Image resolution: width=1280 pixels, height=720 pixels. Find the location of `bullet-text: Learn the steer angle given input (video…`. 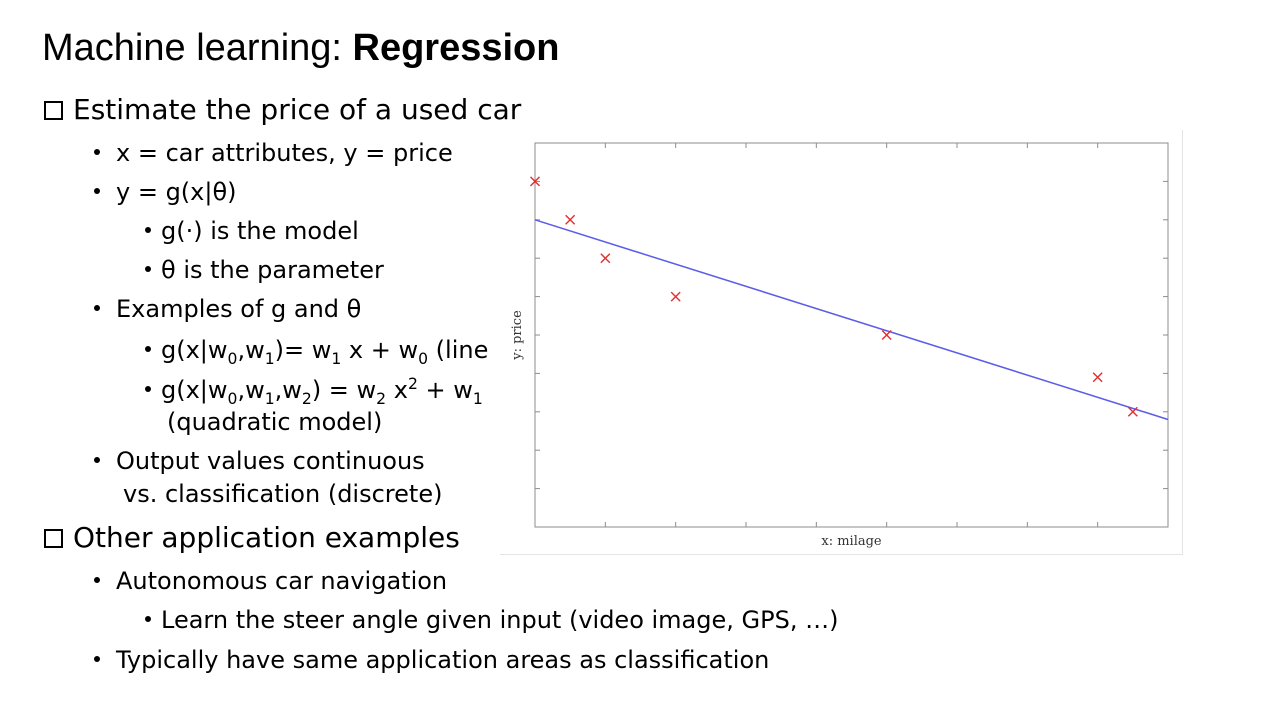

bullet-text: Learn the steer angle given input (video… is located at coordinates (500, 620).